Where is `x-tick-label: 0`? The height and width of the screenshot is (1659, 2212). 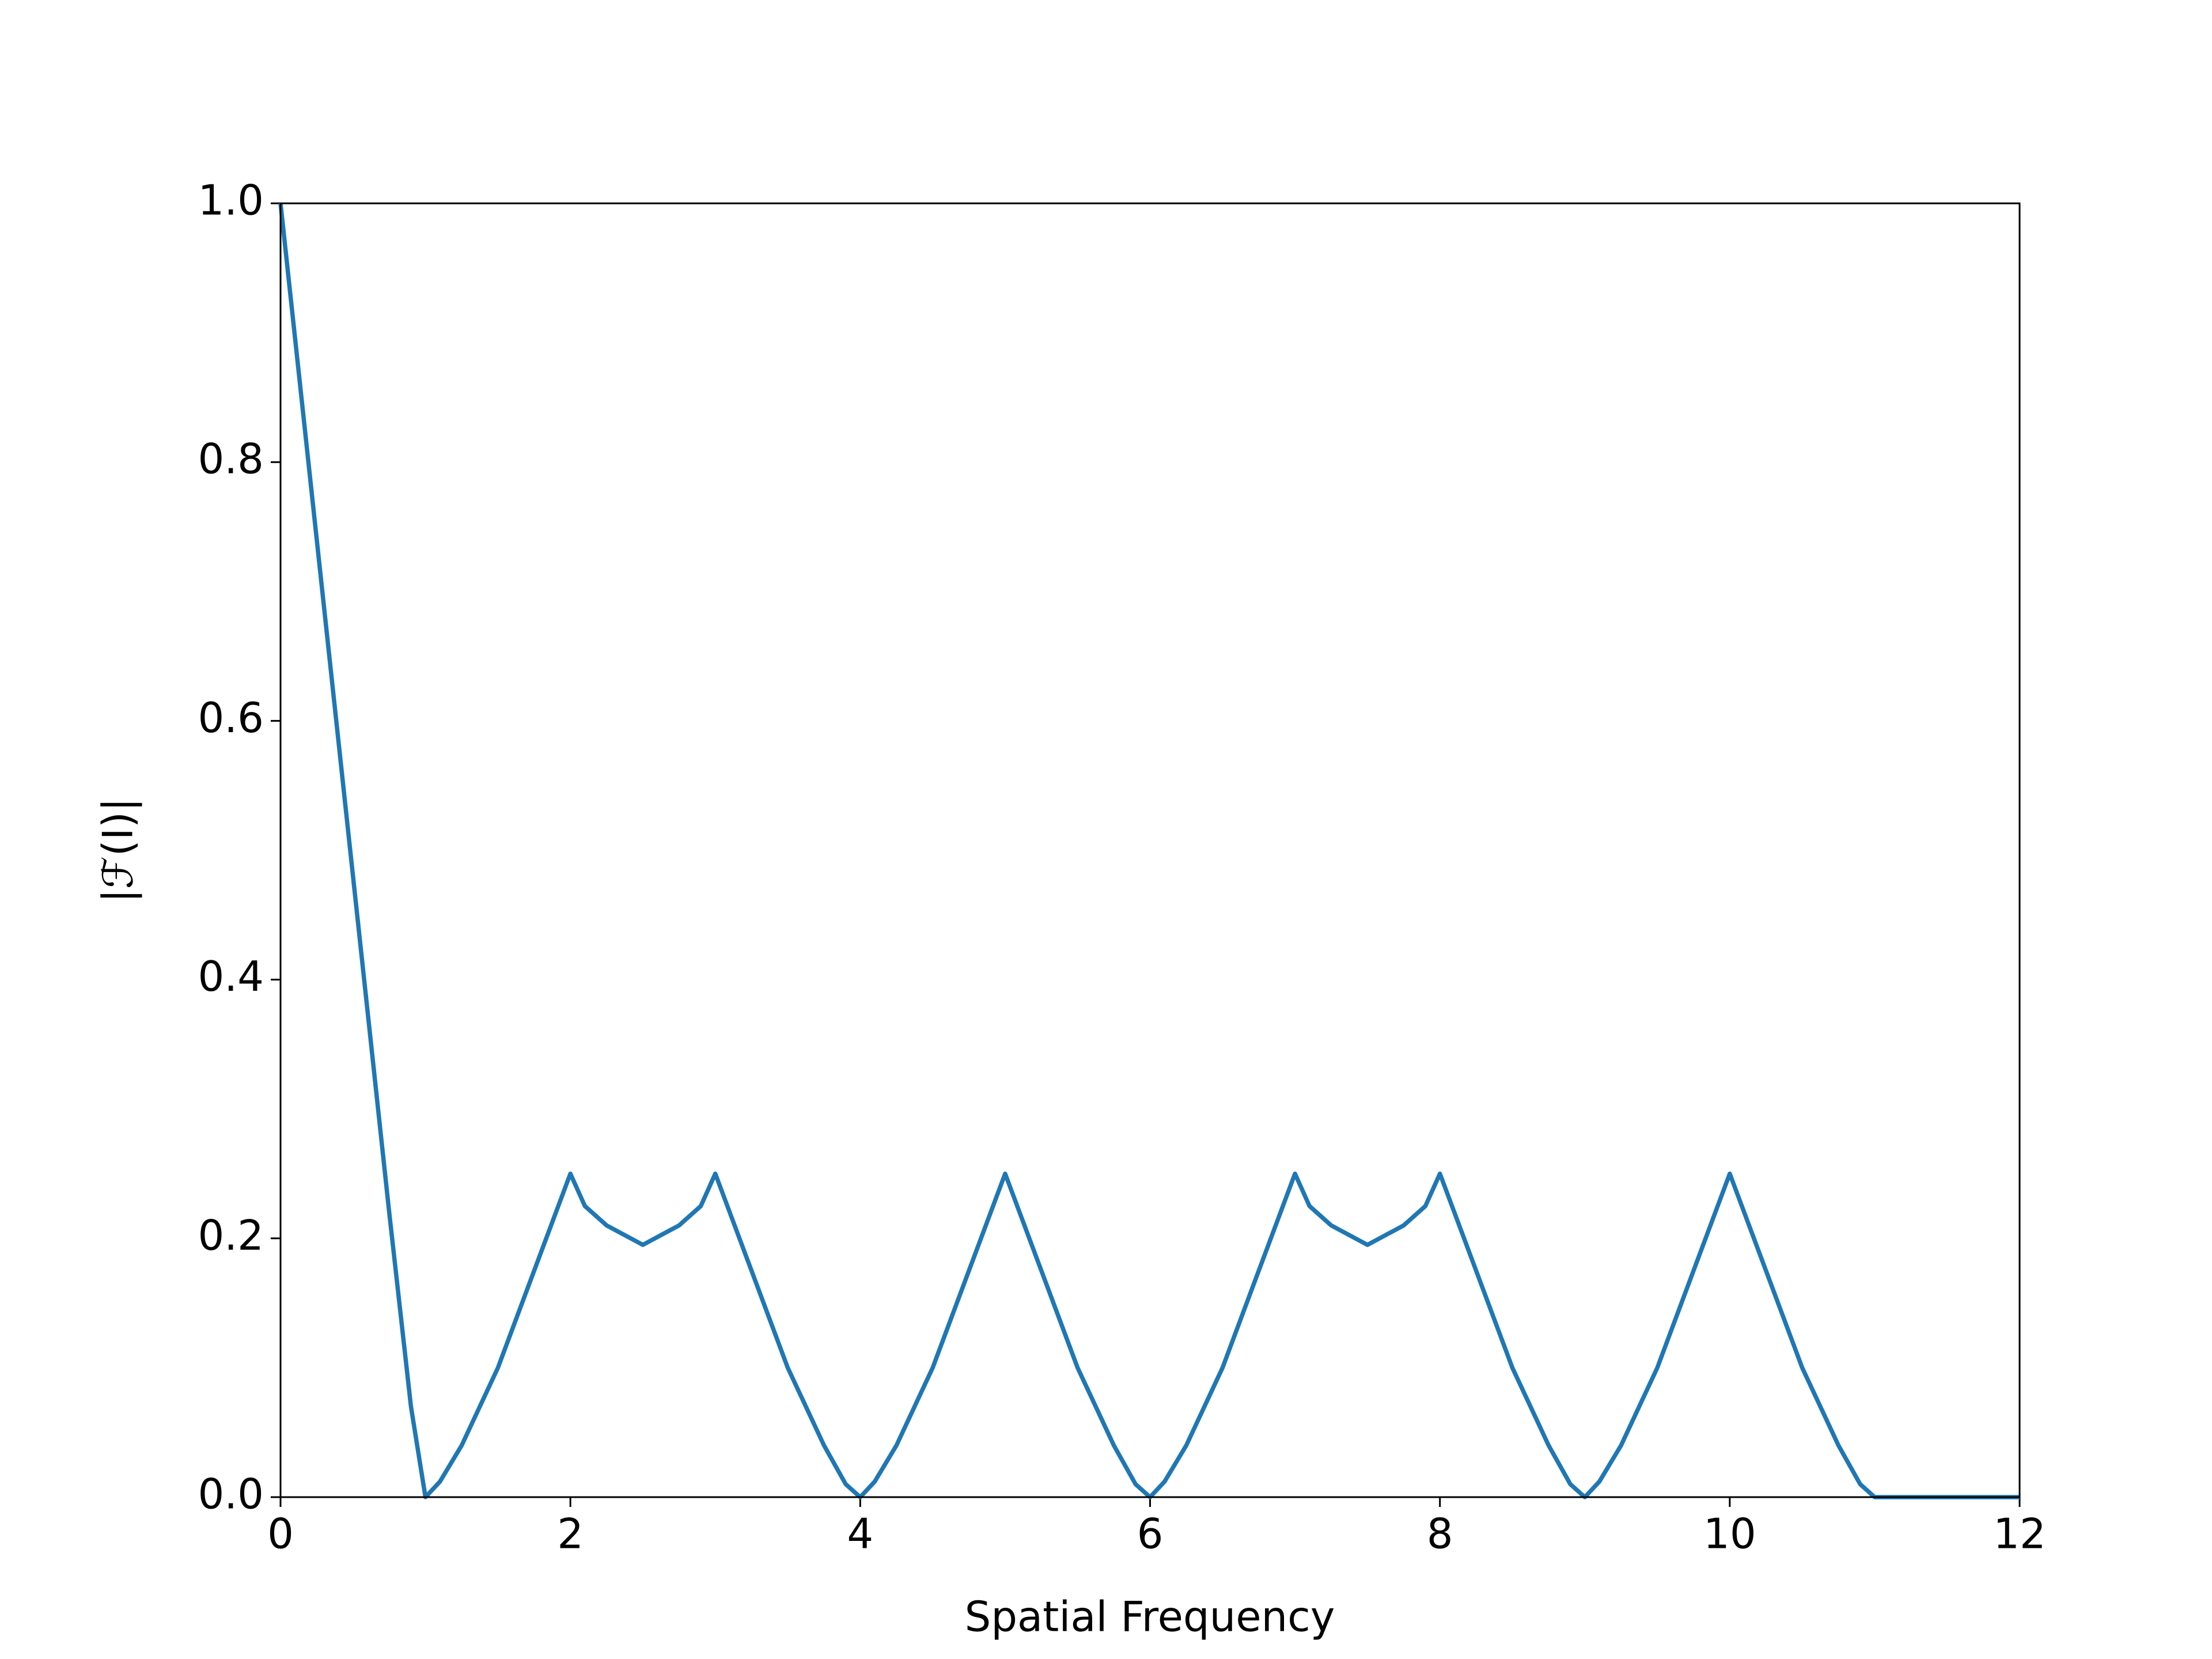 x-tick-label: 0 is located at coordinates (280, 1534).